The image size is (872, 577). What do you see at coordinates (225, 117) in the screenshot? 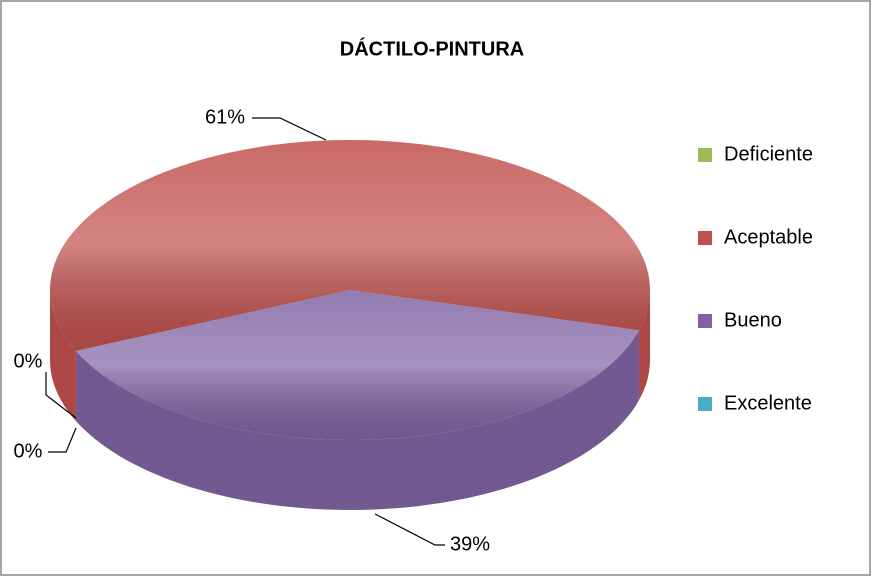
I see `data-label: 61%` at bounding box center [225, 117].